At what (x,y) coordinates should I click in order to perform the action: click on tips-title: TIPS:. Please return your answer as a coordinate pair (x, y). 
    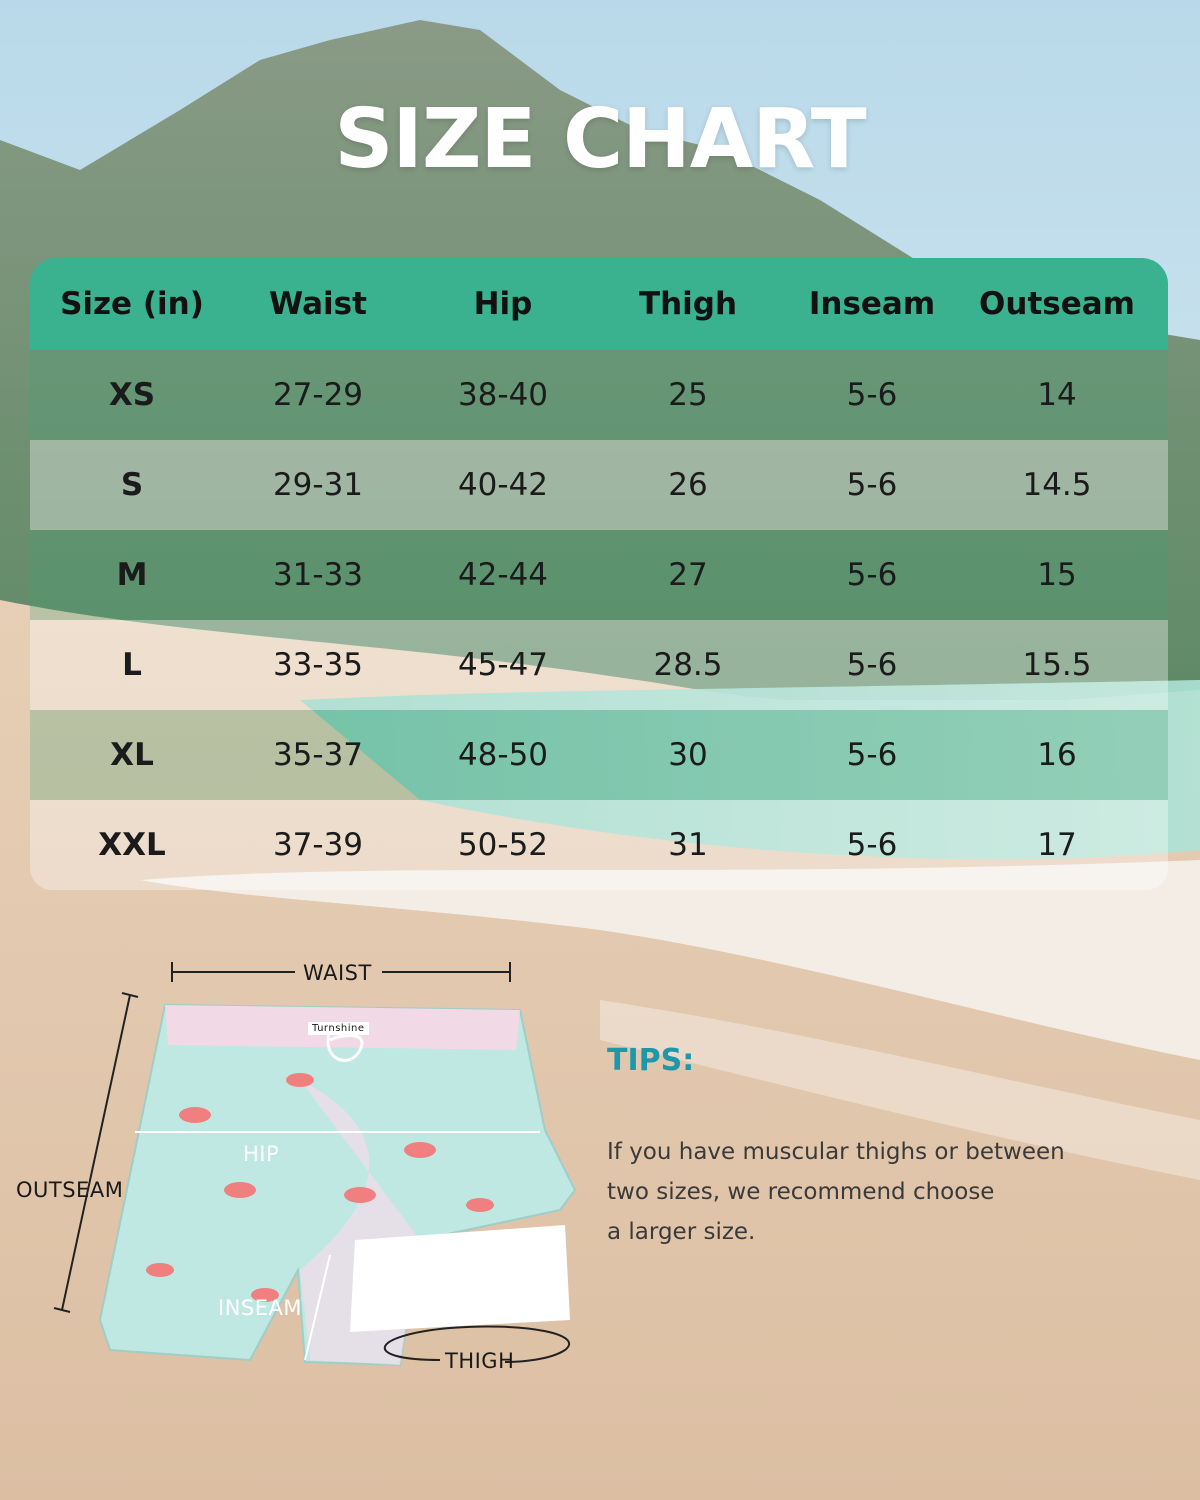
    Looking at the image, I should click on (651, 1060).